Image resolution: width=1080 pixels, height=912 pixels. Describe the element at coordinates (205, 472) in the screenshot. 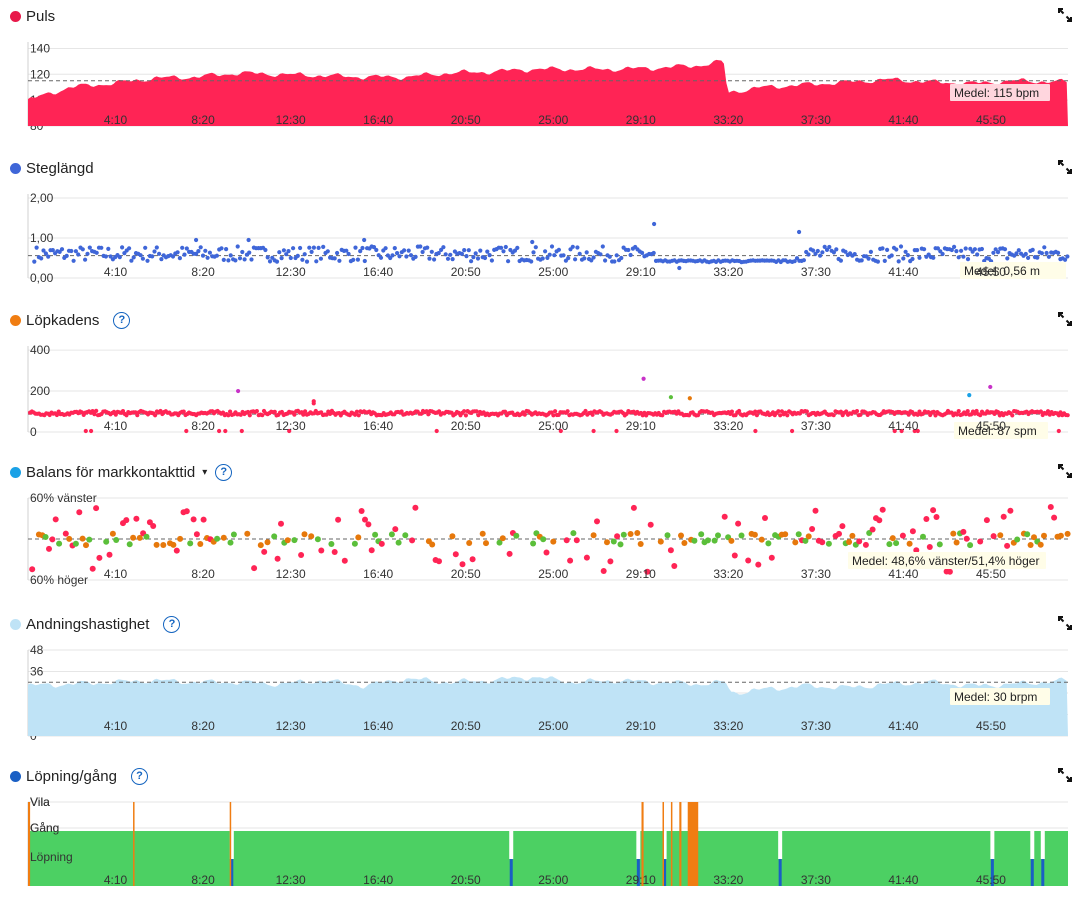

I see `chevron-down-icon: ▾` at that location.